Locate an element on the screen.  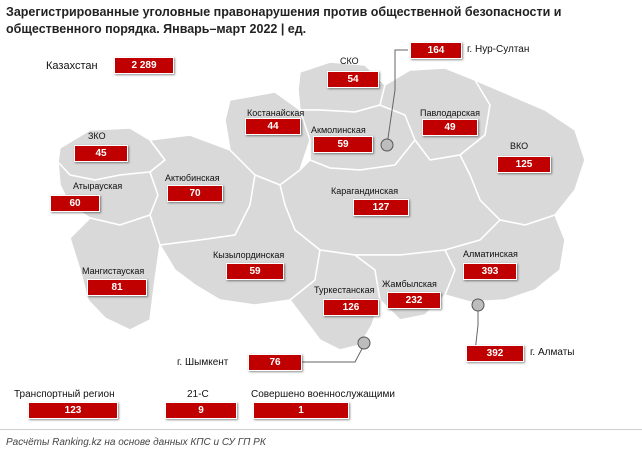
almaty-marker is located at coordinates (478, 305).